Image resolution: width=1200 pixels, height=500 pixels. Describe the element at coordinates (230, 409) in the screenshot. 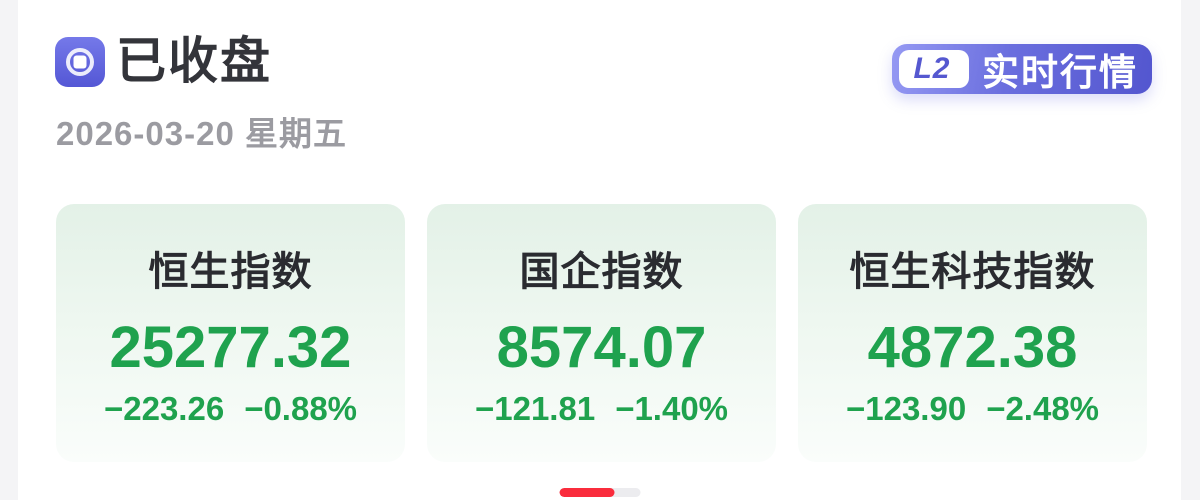

I see `index-change-row: −223.26 −0.88%` at that location.